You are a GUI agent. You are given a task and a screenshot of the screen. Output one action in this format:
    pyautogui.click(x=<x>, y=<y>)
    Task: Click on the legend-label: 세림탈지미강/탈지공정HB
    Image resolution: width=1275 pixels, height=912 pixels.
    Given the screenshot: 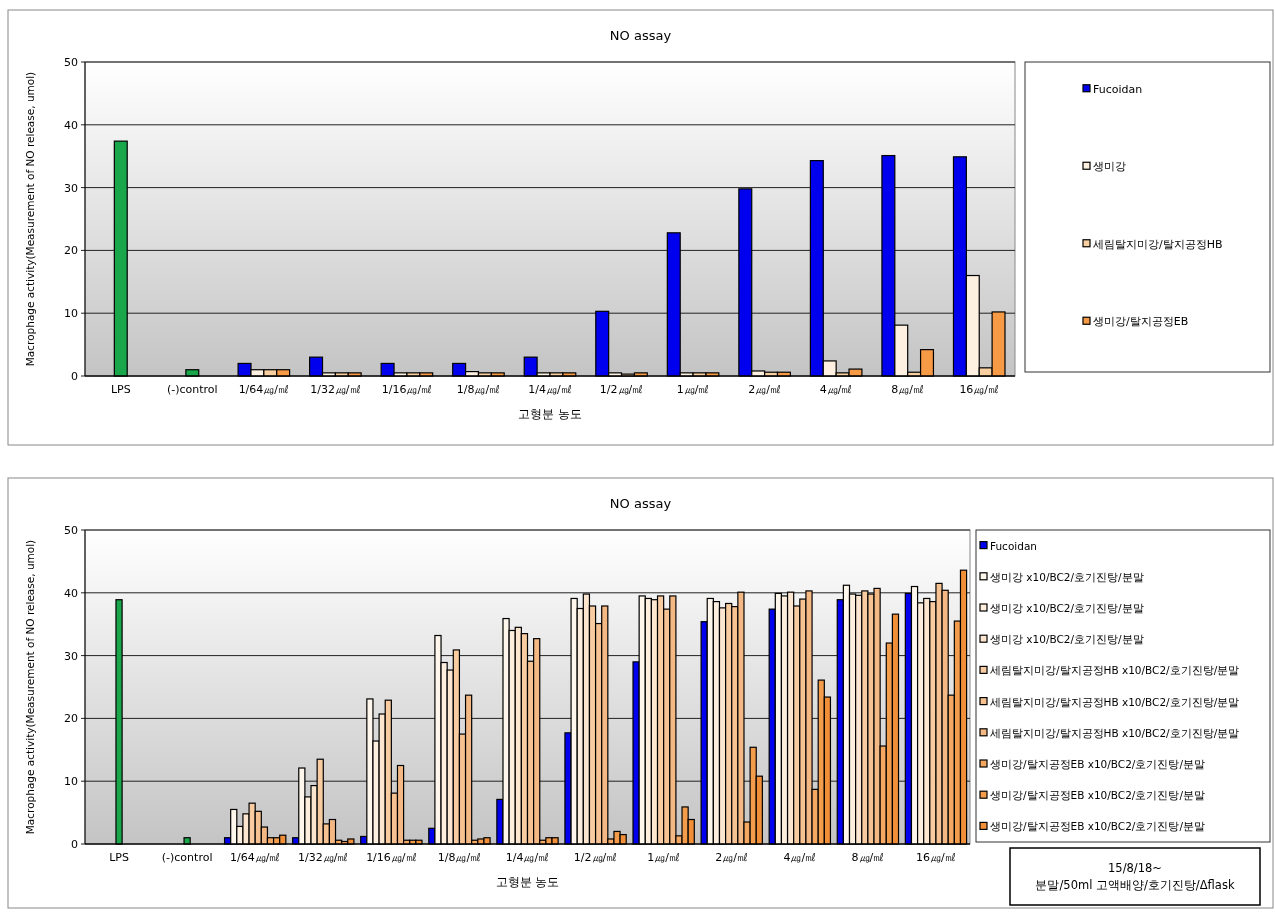 What is the action you would take?
    pyautogui.click(x=1158, y=244)
    